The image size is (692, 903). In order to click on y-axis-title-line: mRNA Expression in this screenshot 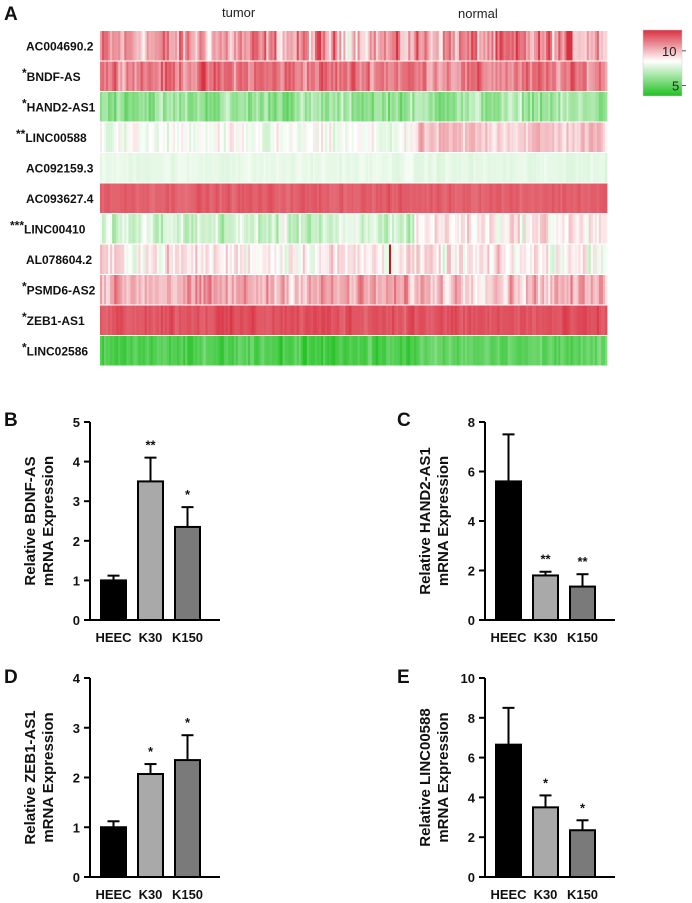, I will do `click(443, 521)`.